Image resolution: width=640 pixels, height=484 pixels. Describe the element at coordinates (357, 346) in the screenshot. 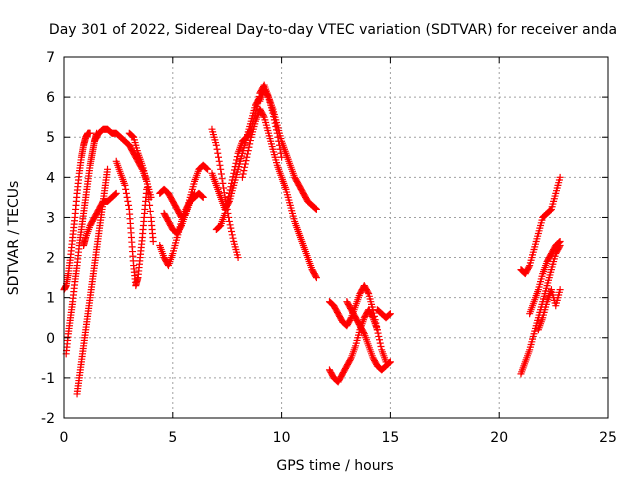

I see `series-track-p` at that location.